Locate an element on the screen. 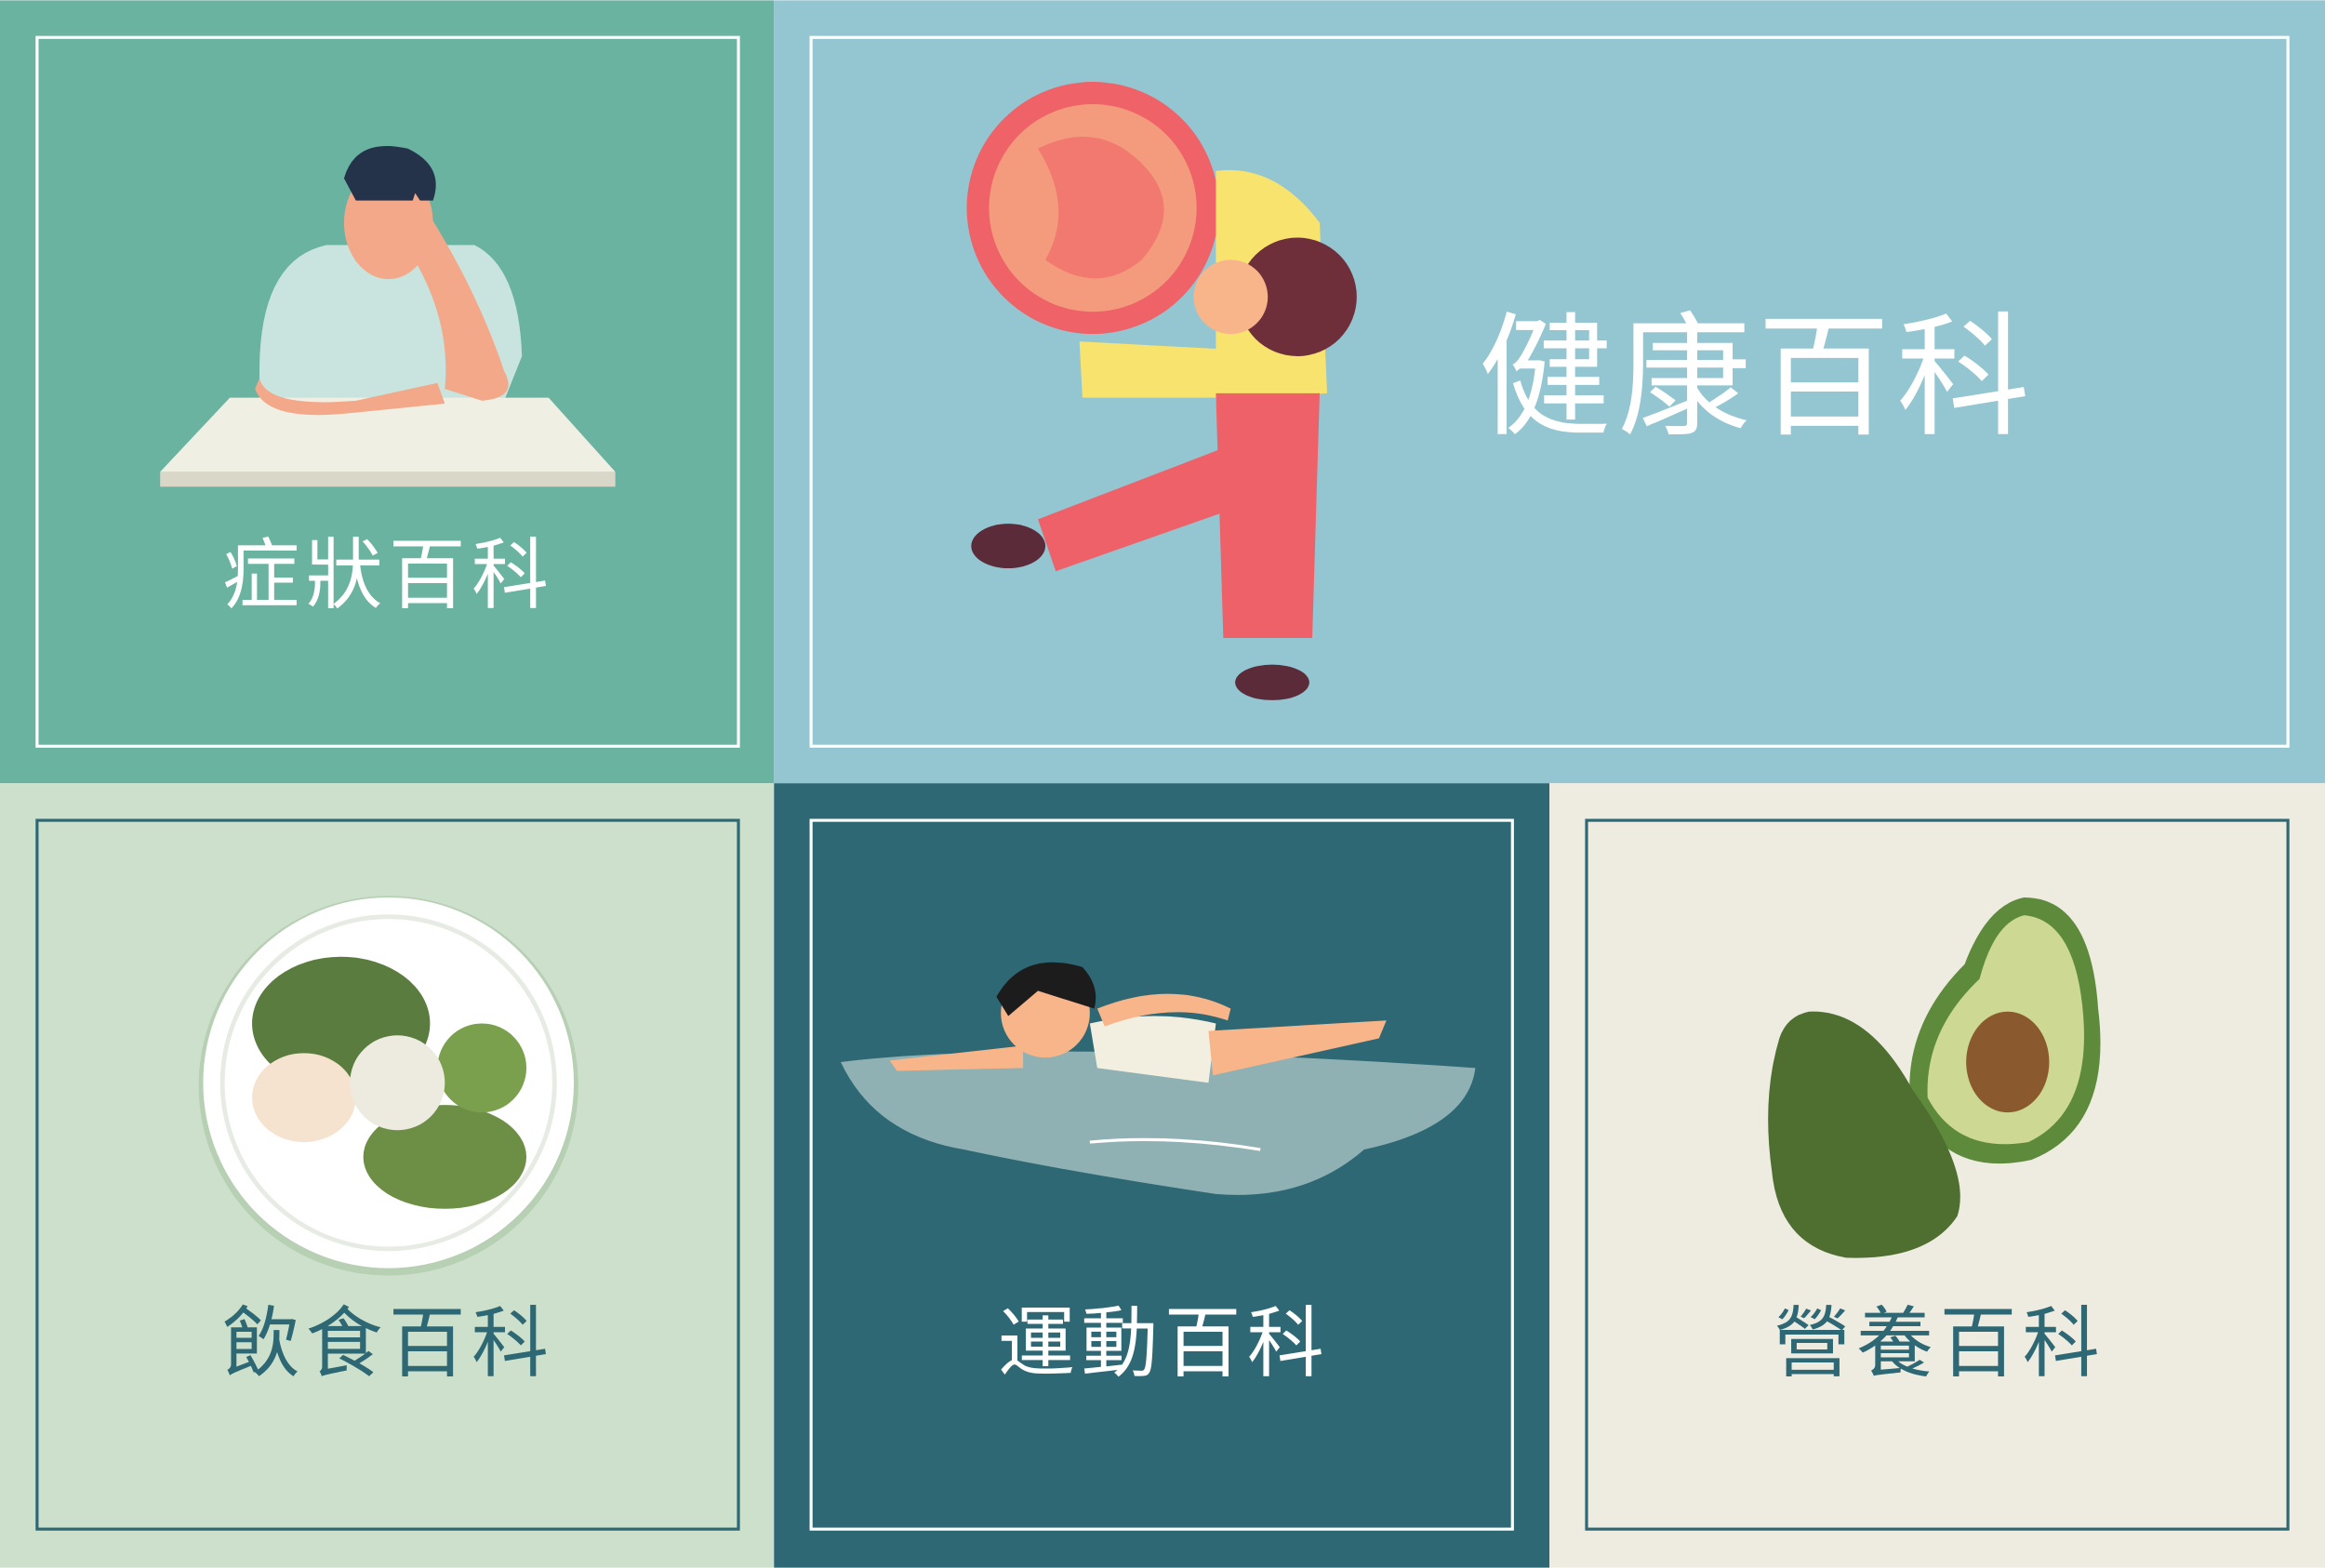  tile-label: 症狀百科 is located at coordinates (388, 575).